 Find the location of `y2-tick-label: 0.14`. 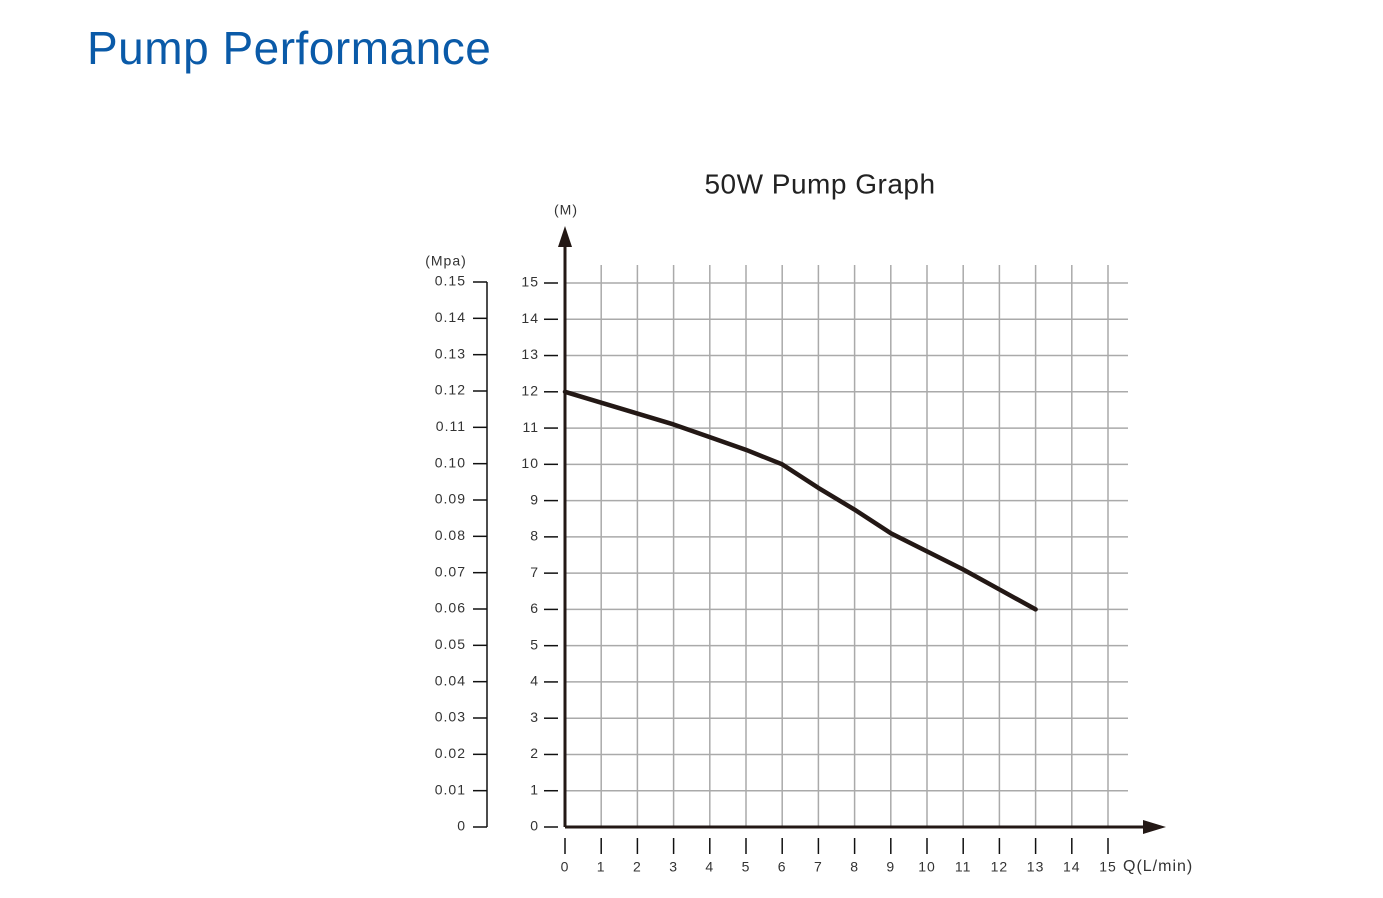

y2-tick-label: 0.14 is located at coordinates (450, 317).